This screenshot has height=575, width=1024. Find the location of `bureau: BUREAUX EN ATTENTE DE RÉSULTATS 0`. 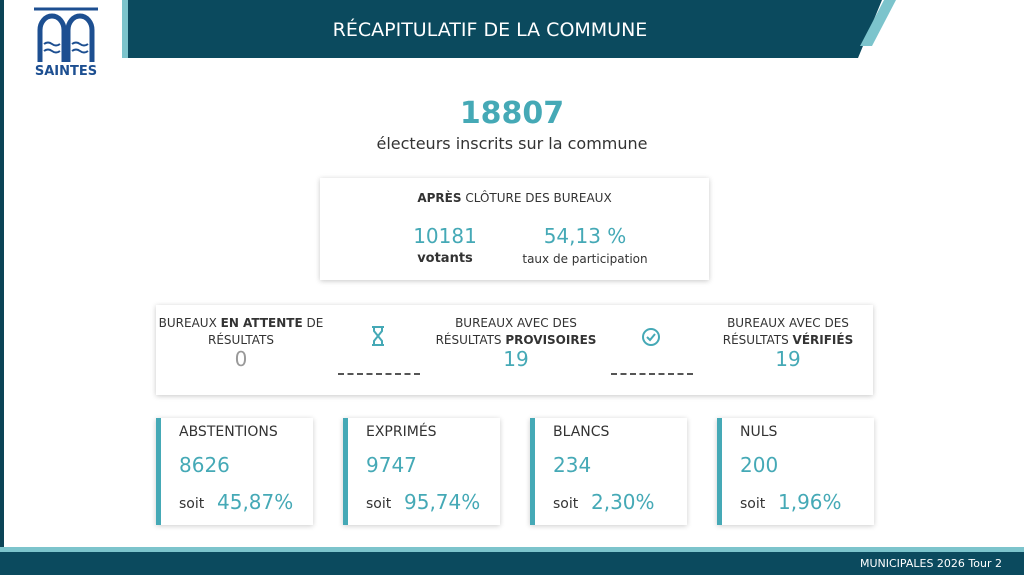

bureau: BUREAUX EN ATTENTE DE RÉSULTATS 0 is located at coordinates (241, 343).